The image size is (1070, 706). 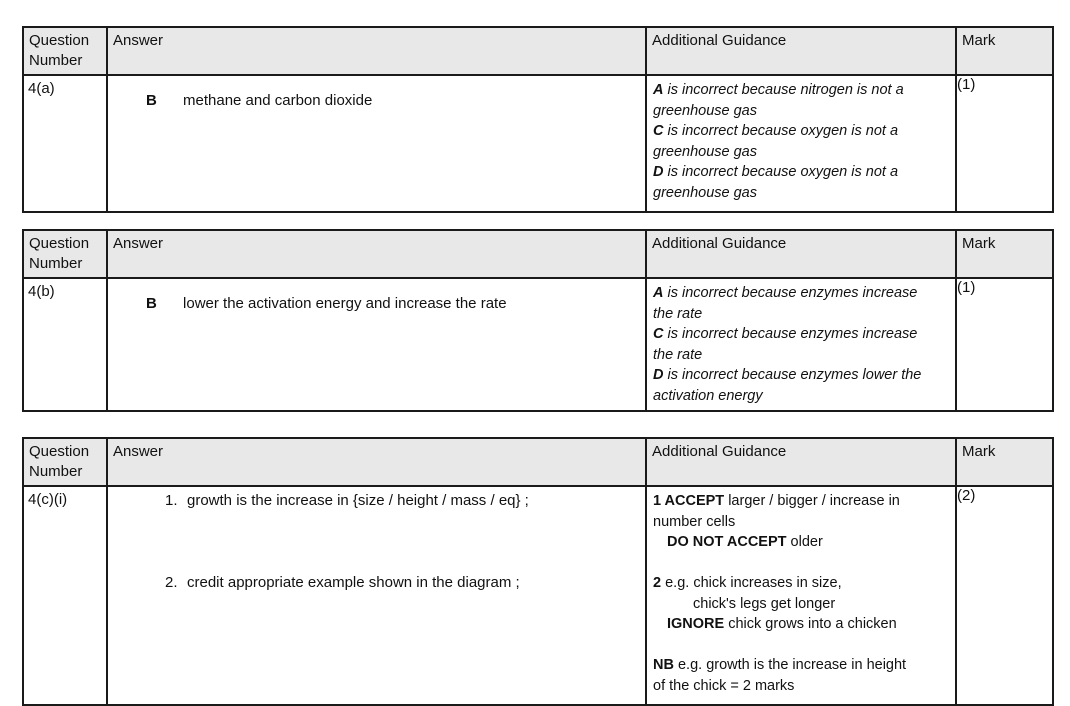 I want to click on guidance-line: D is incorrect because oxygen is not a, so click(x=776, y=172).